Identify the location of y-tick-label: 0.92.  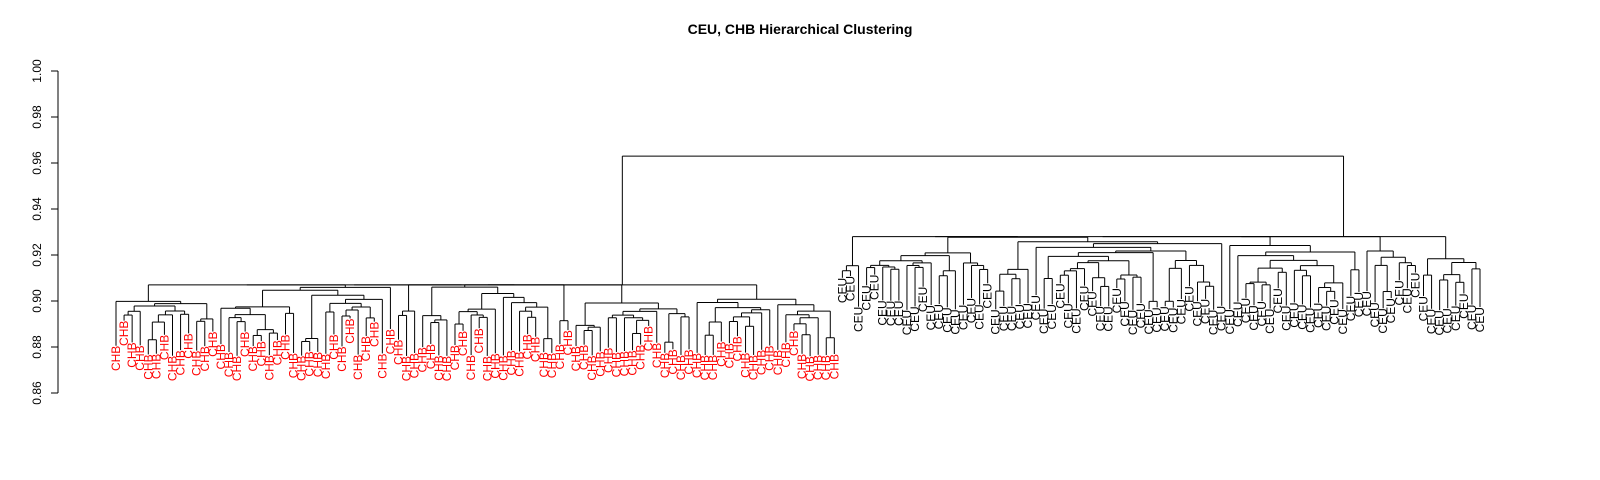
(37, 255).